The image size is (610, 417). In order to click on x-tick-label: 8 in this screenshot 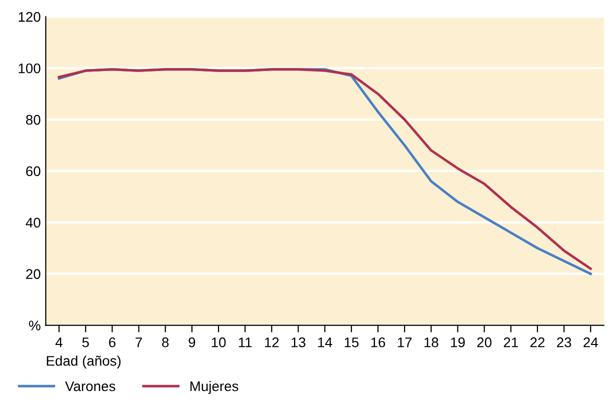, I will do `click(165, 342)`.